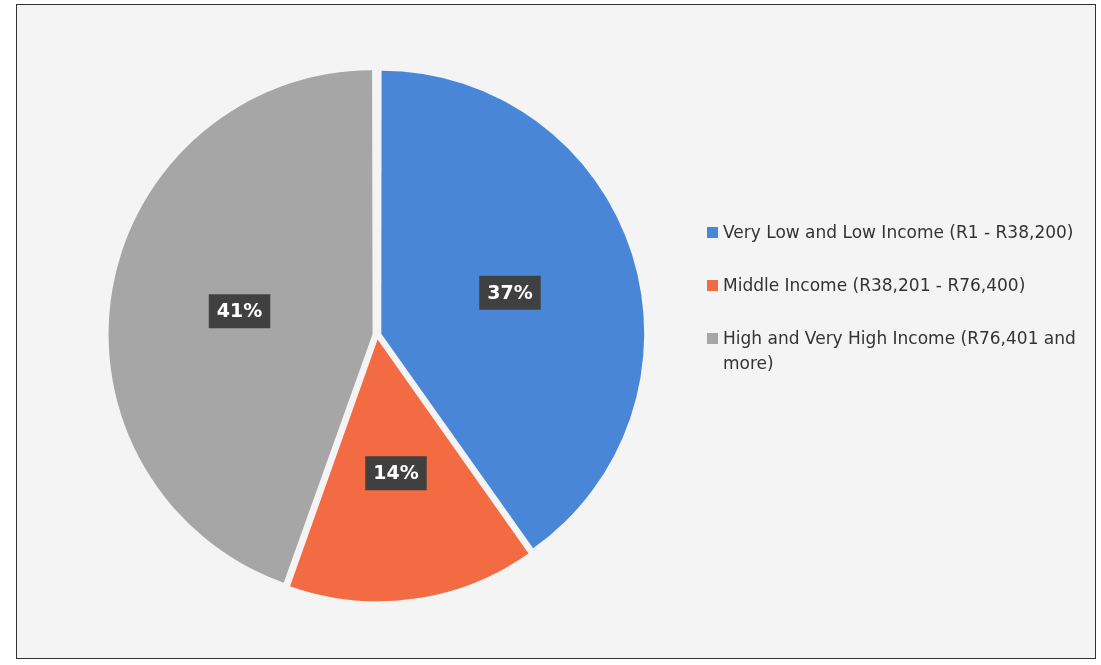 The width and height of the screenshot is (1101, 665). Describe the element at coordinates (900, 351) in the screenshot. I see `legend-label: High and Very High Income (R76,401 and more)` at that location.